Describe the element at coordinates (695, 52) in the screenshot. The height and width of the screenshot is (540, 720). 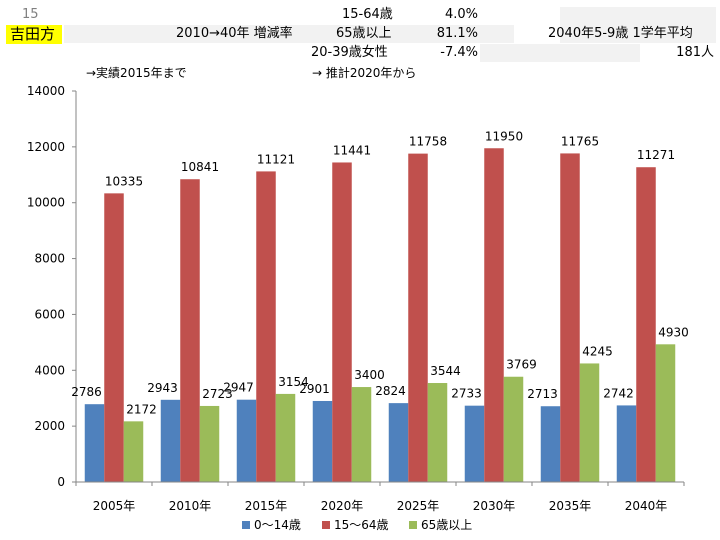
I see `right-value: 181人` at that location.